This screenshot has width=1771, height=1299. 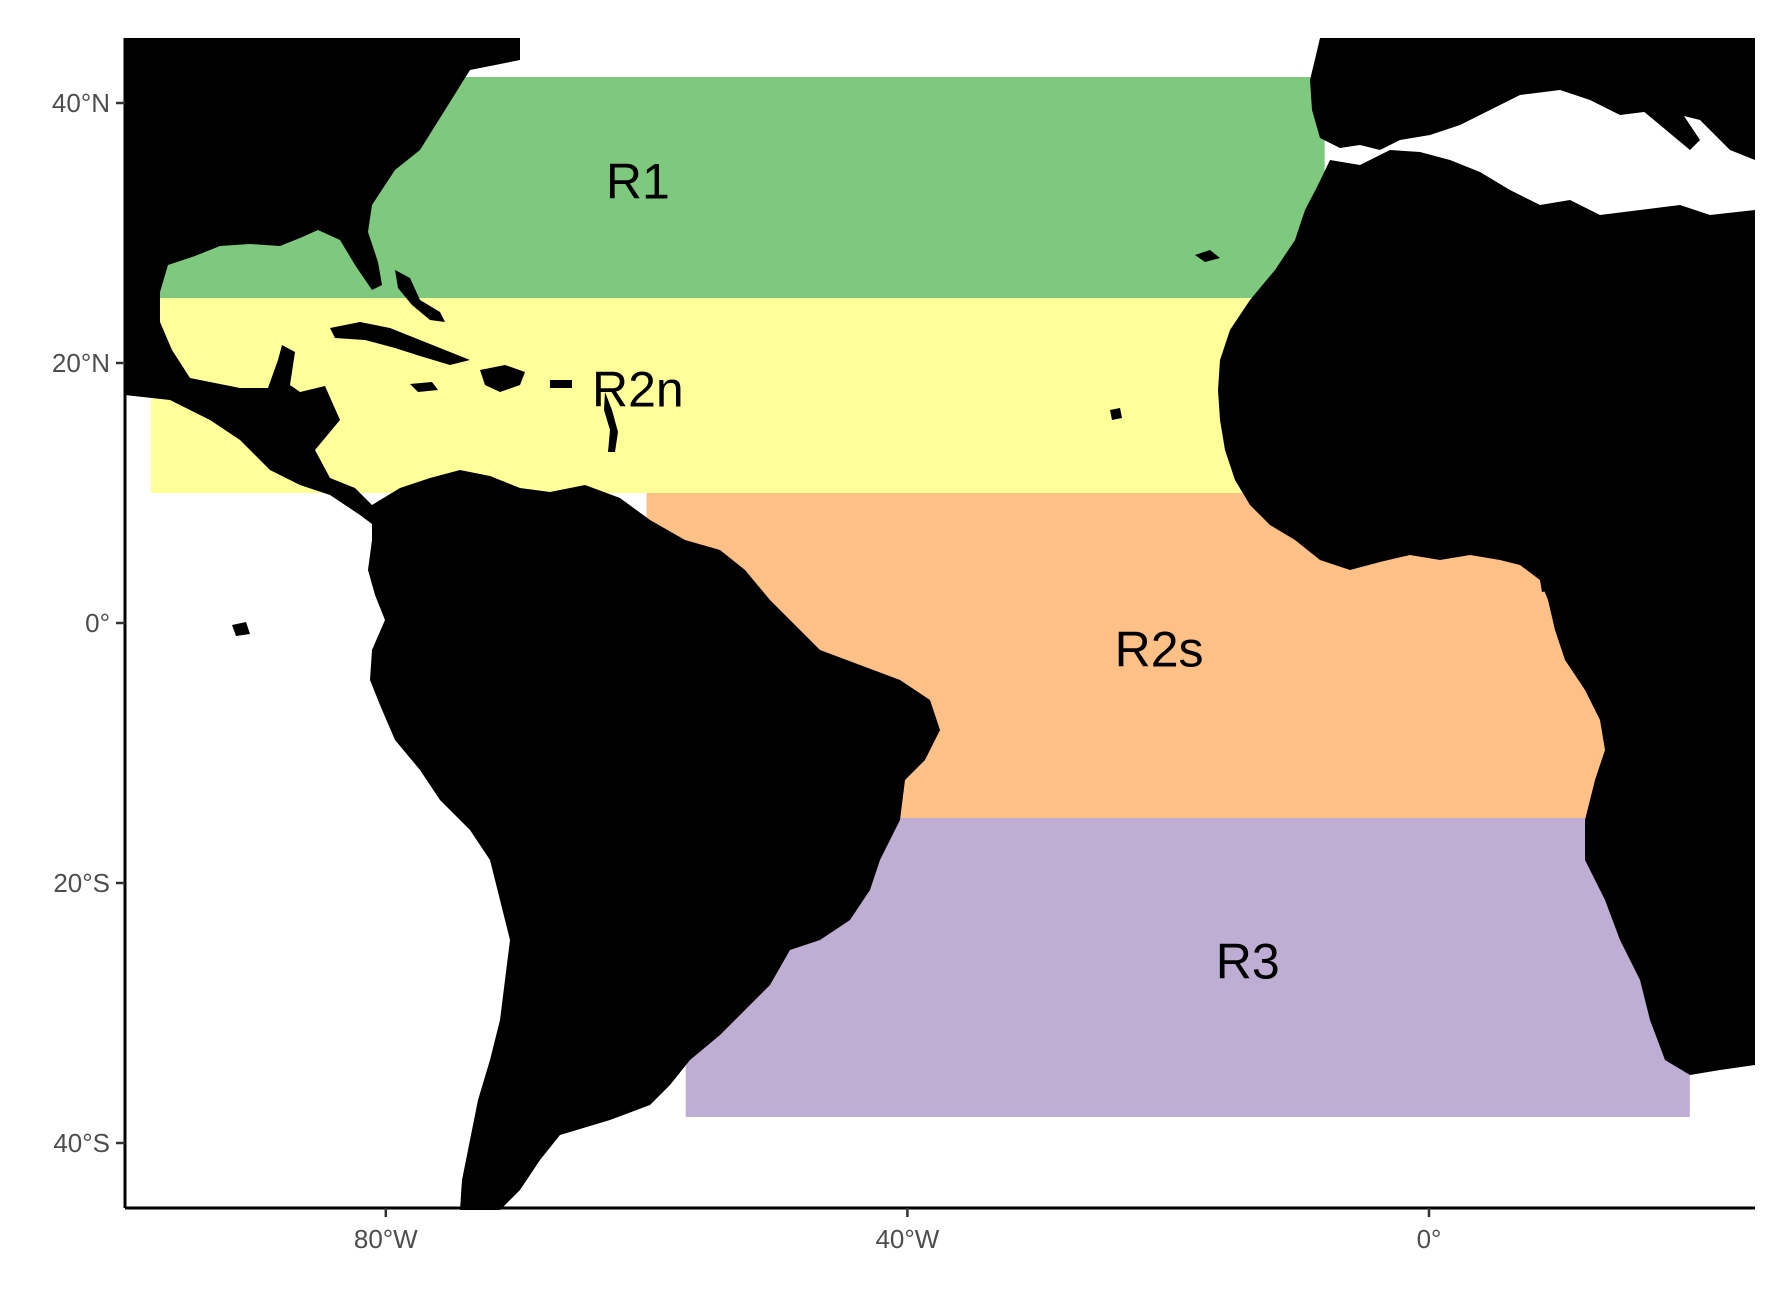 What do you see at coordinates (386, 1239) in the screenshot?
I see `x-tick-label: 80°W` at bounding box center [386, 1239].